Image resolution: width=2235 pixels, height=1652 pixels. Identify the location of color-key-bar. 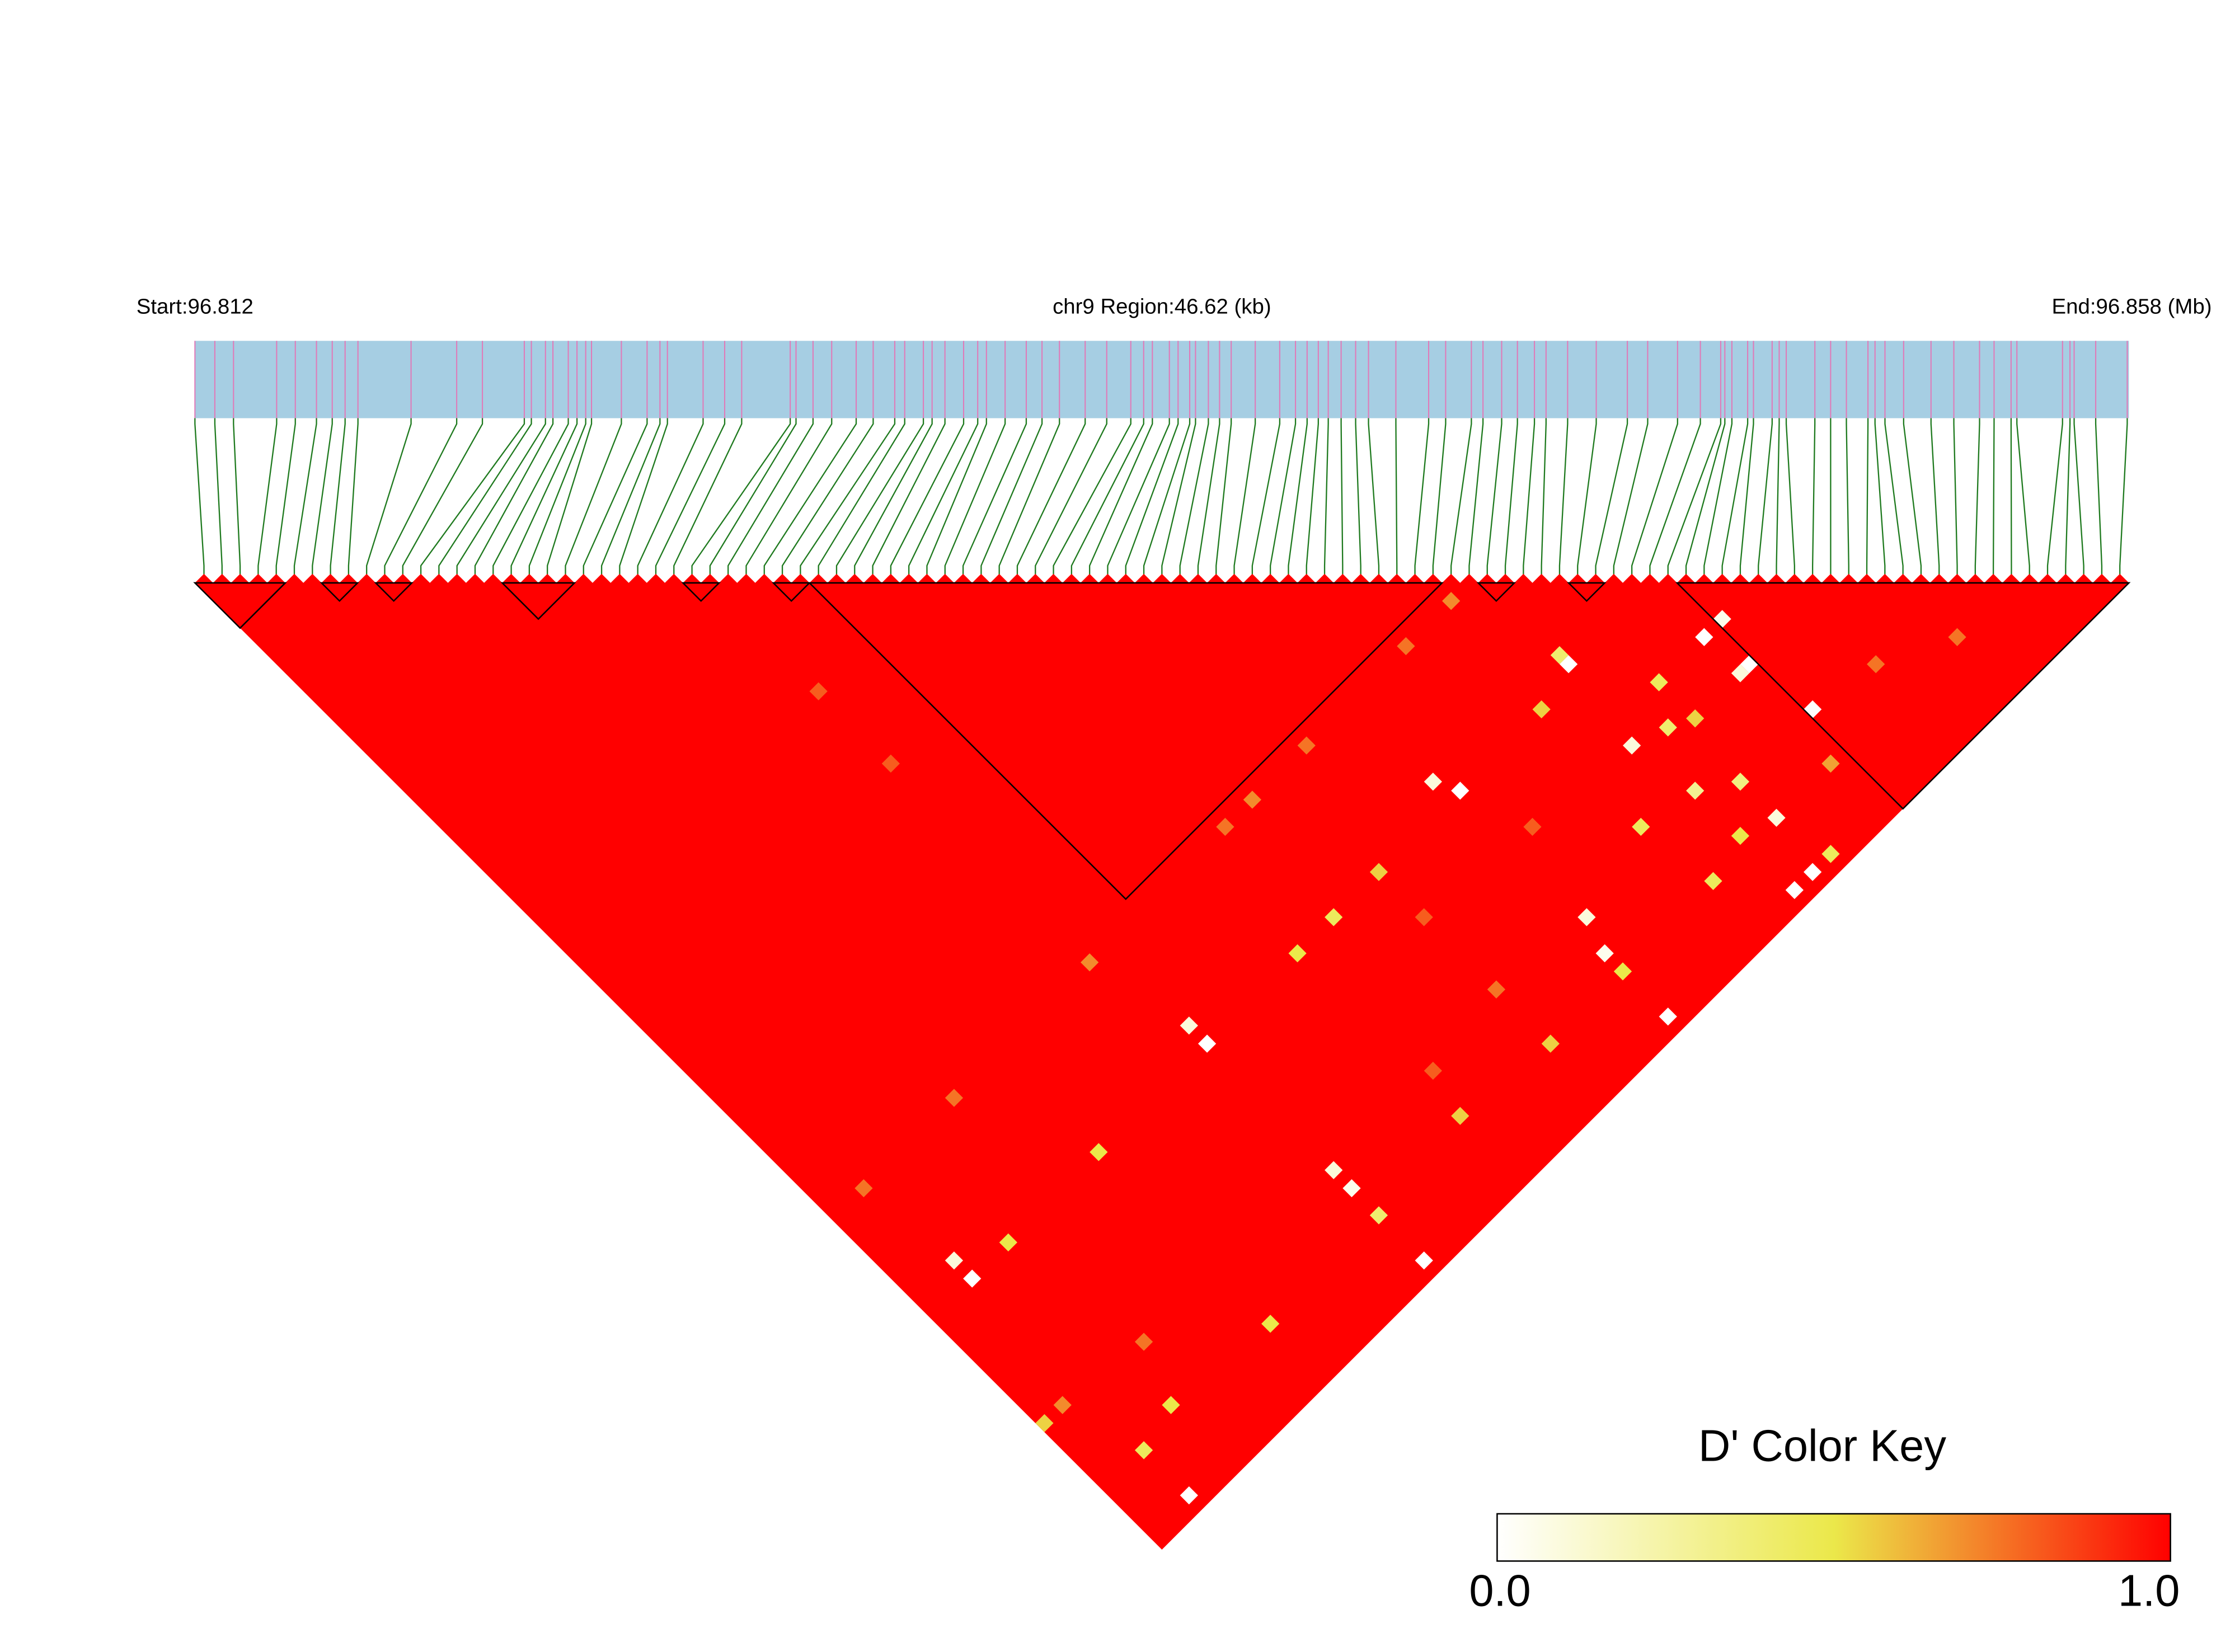
(1833, 1537).